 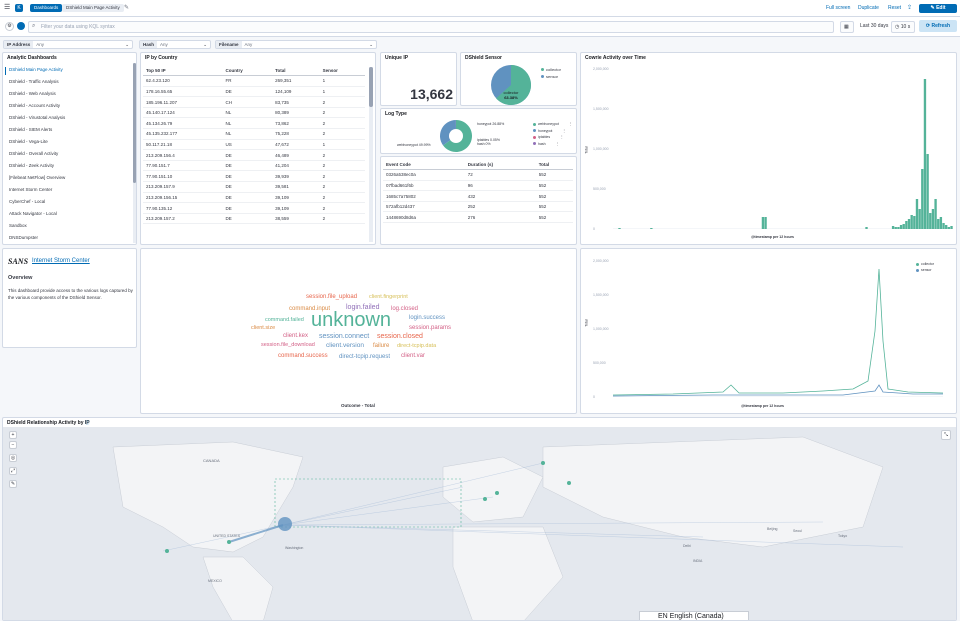 I want to click on table-row: 62.4.23.120 FR 269,351 1, so click(x=254, y=81).